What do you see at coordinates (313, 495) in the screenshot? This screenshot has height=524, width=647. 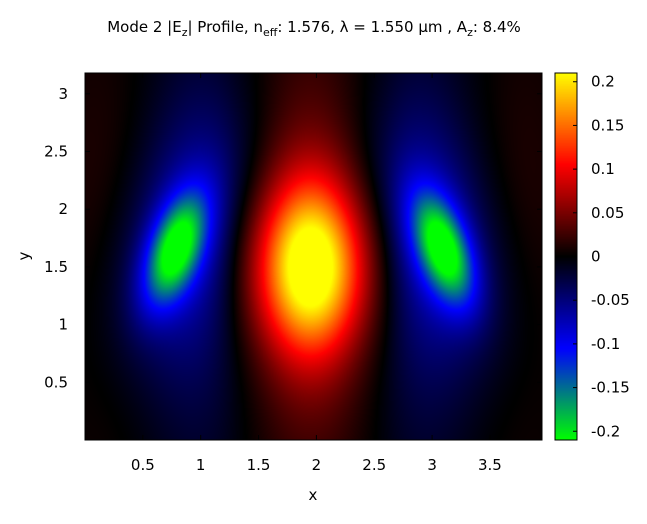 I see `x-axis-label: x` at bounding box center [313, 495].